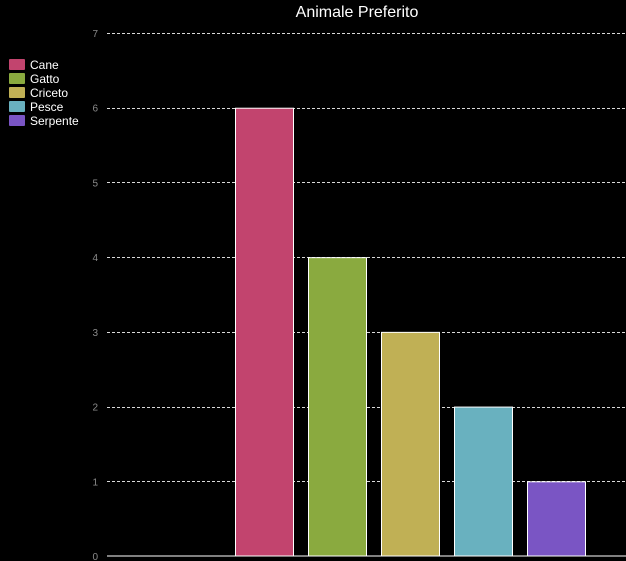 This screenshot has height=561, width=626. I want to click on legend-label: Serpente, so click(54, 121).